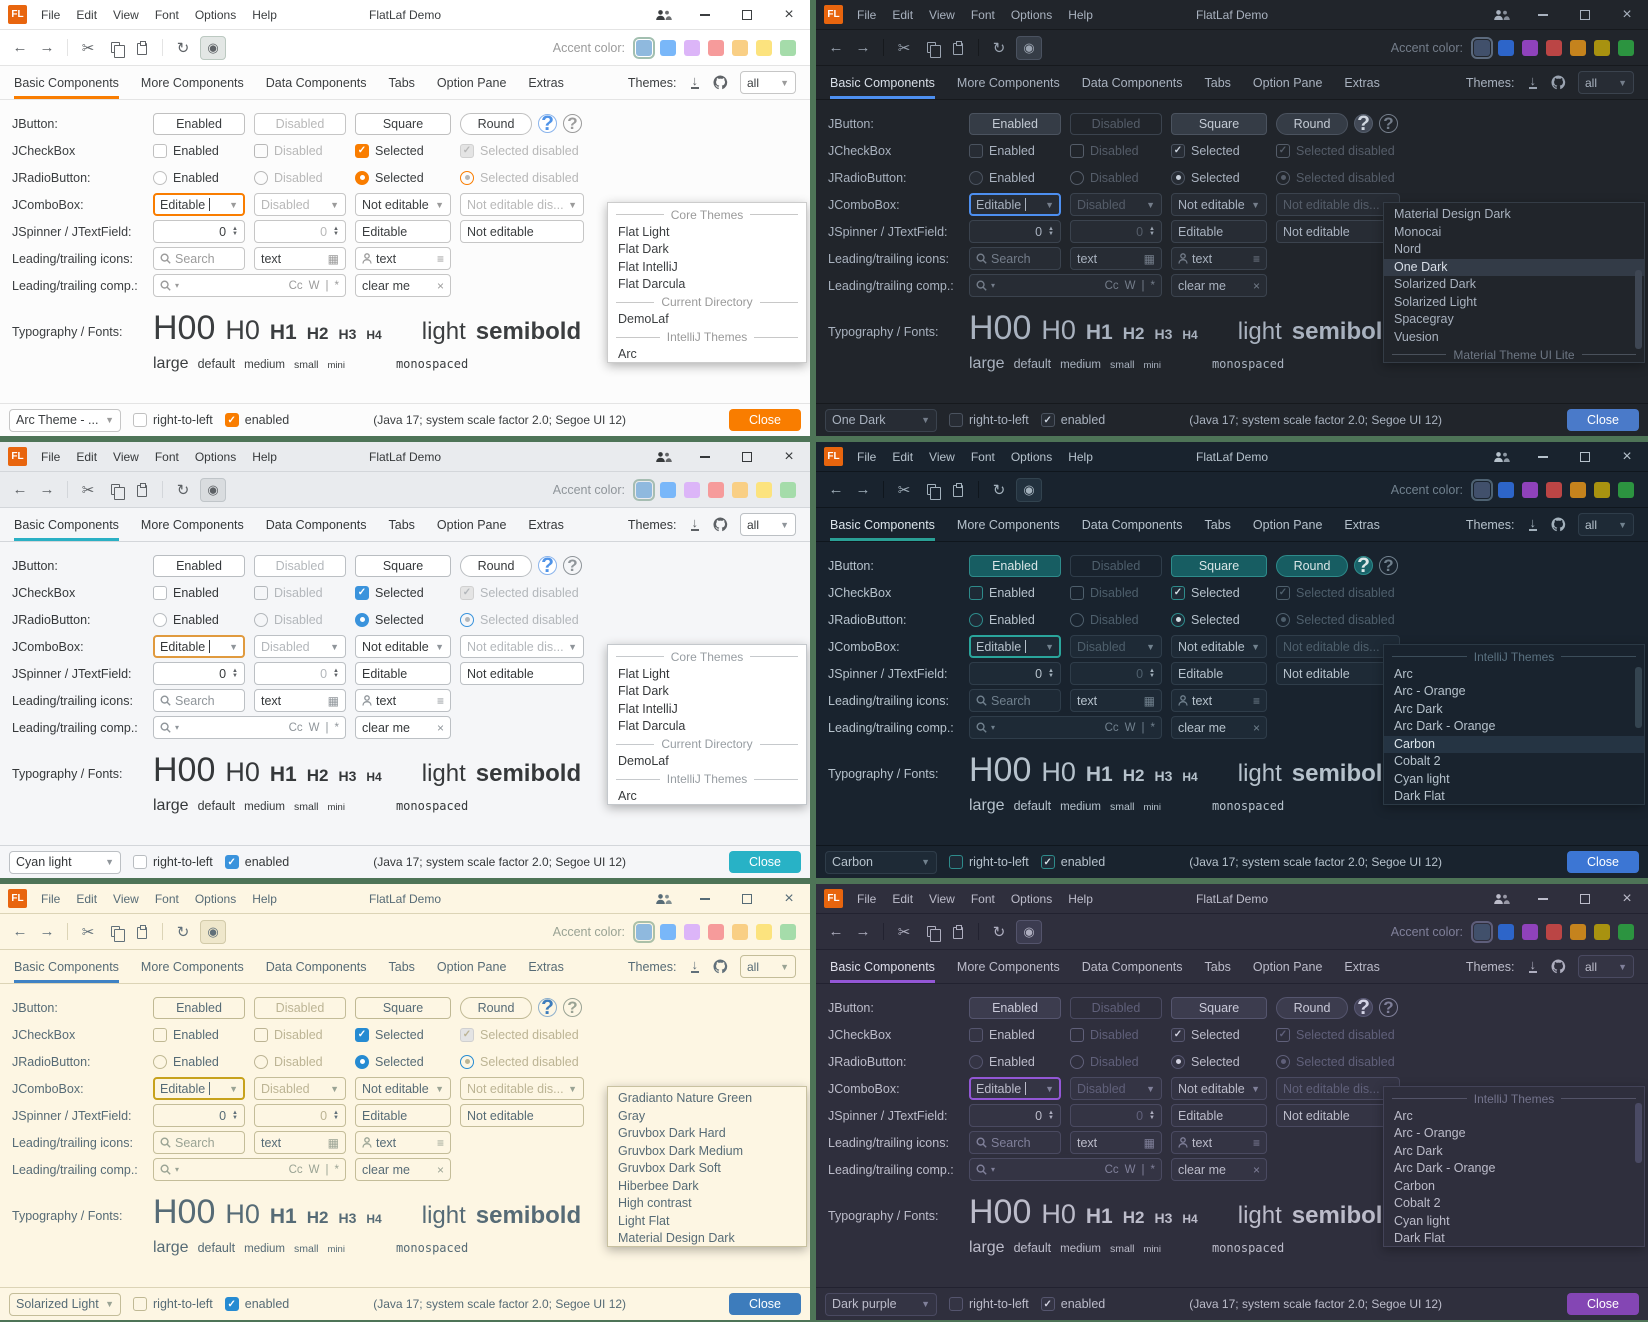 This screenshot has height=1322, width=1648. I want to click on tab-data-components: Data Components, so click(316, 524).